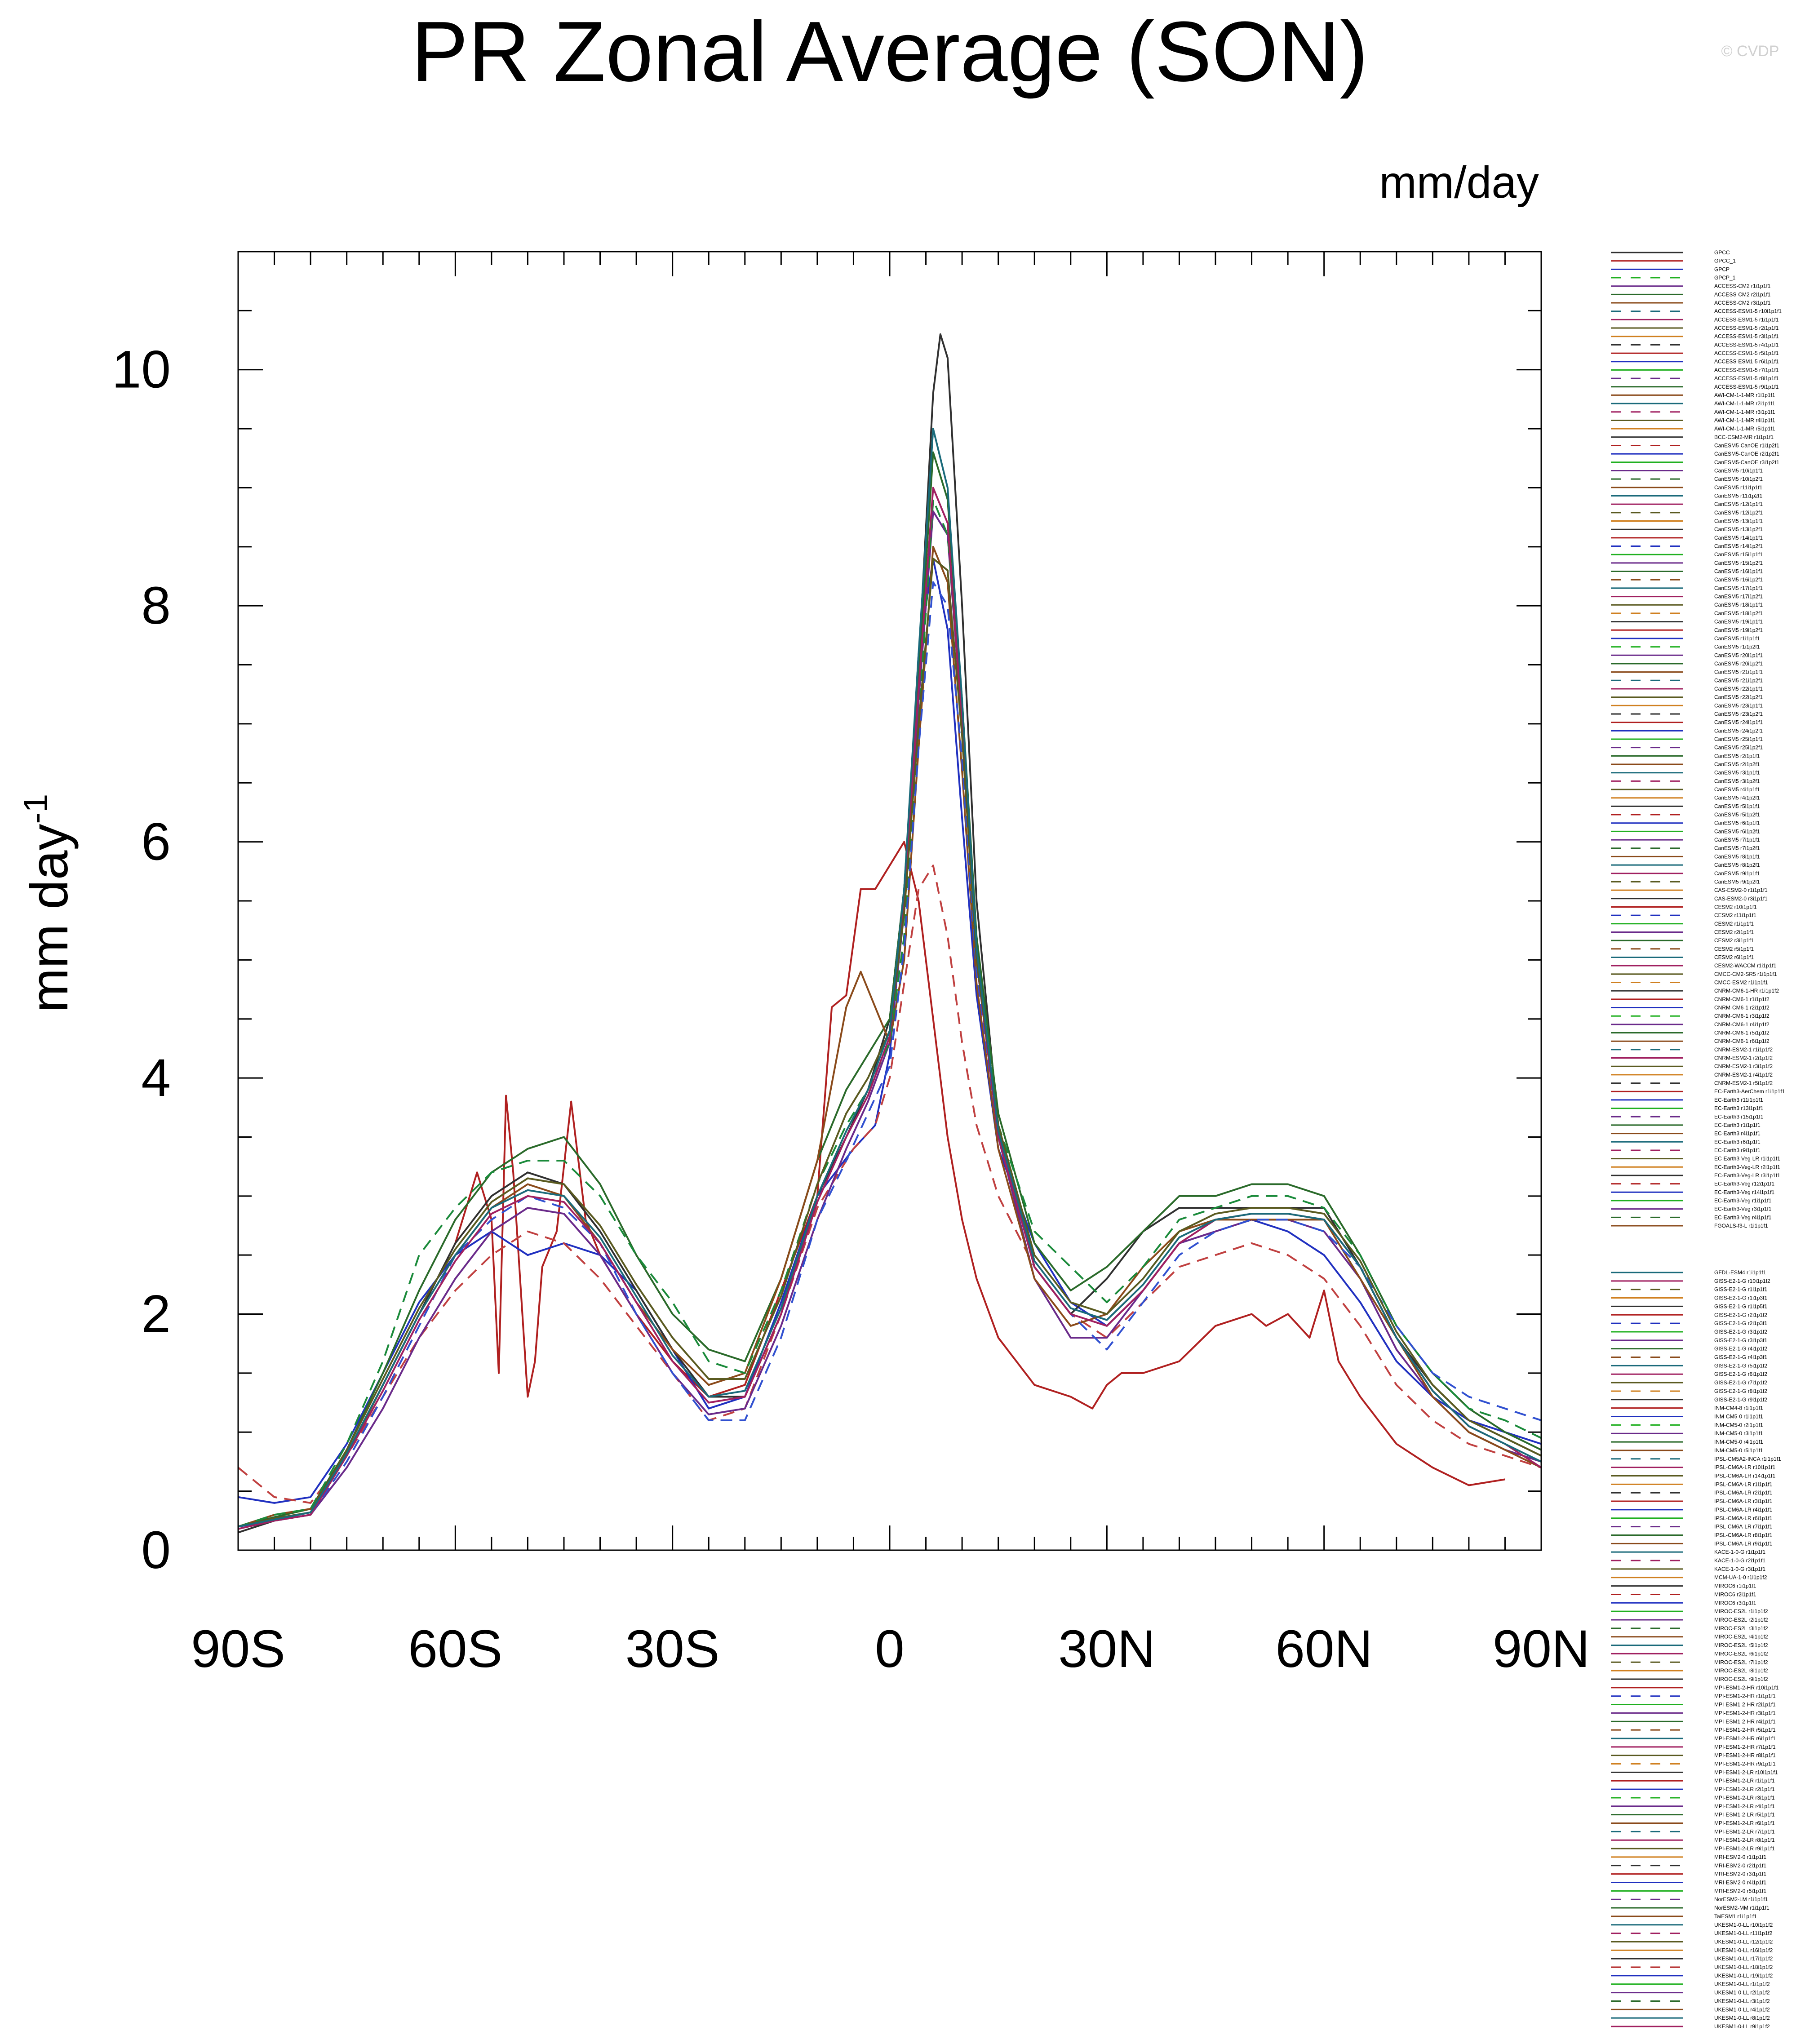 This screenshot has width=1805, height=2044. I want to click on legend-label: GISS-E2-1-G r8i1p1f2, so click(1740, 1391).